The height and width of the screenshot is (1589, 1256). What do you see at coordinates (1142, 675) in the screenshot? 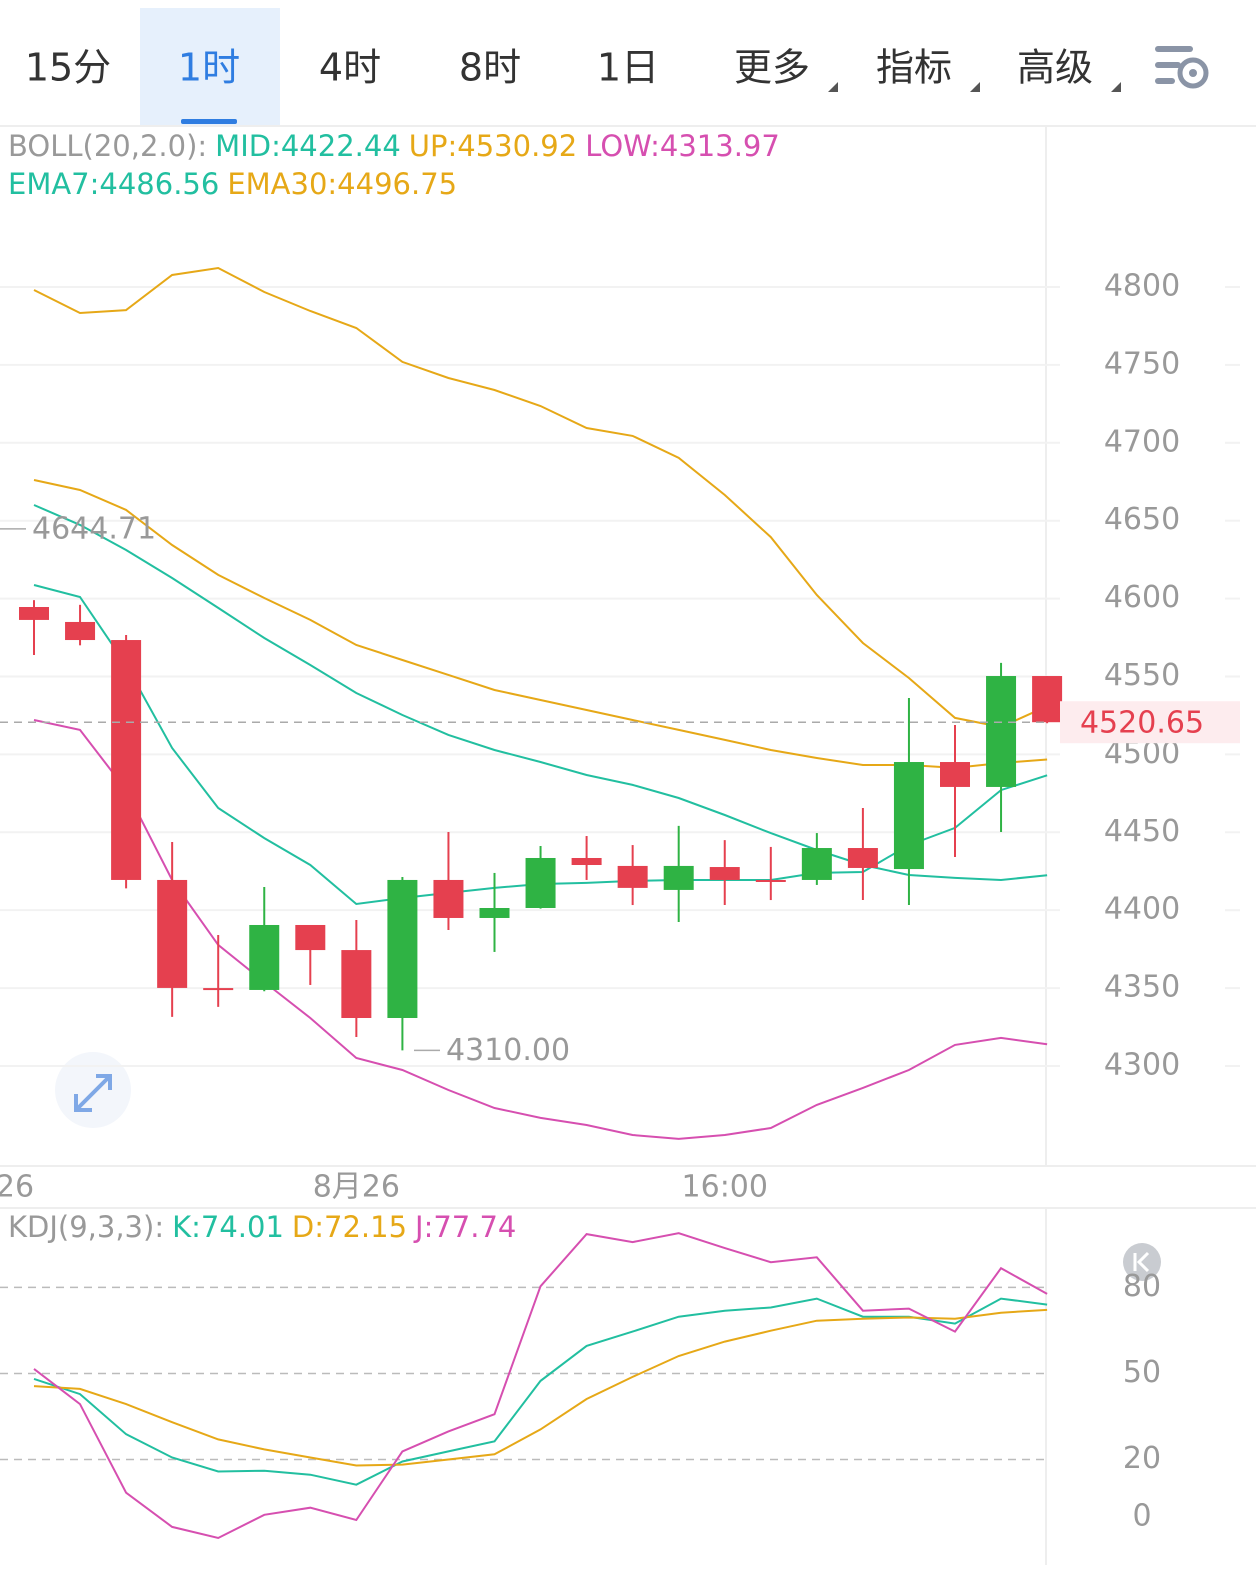
I see `y-tick-label: 4550` at bounding box center [1142, 675].